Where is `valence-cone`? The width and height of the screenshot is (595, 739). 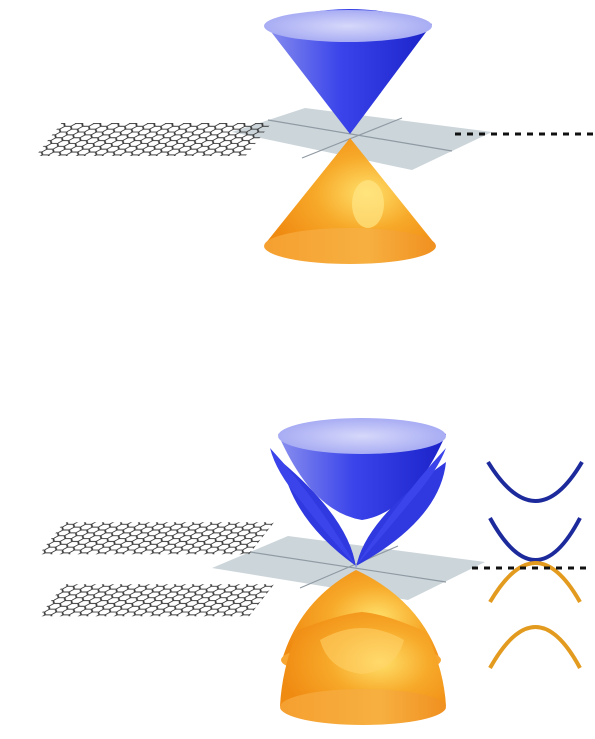 valence-cone is located at coordinates (350, 201).